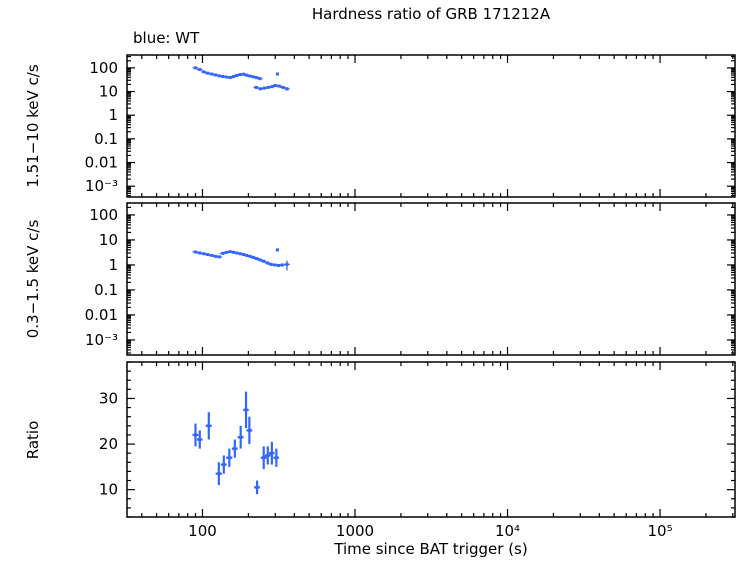 This screenshot has width=742, height=566. Describe the element at coordinates (108, 398) in the screenshot. I see `svg-text: 30` at that location.